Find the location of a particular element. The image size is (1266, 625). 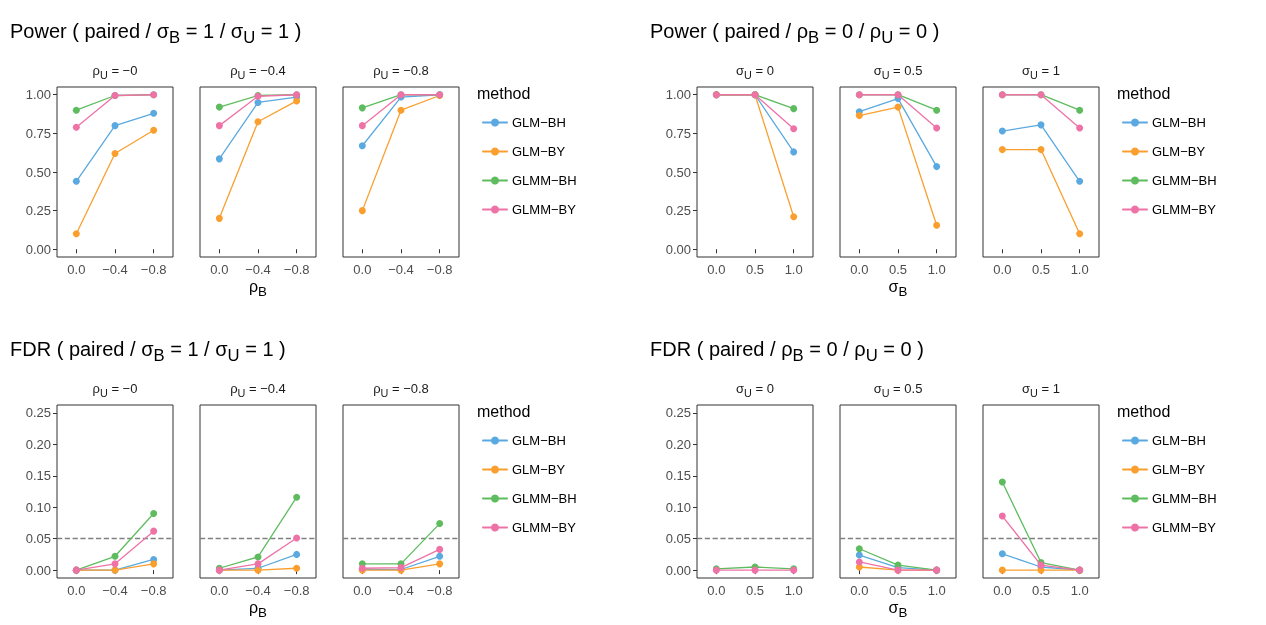

chart-title: FDR ( paired / ρ$_{B}$ = 0 / ρ$_{U}$ = 0 ) is located at coordinates (787, 352).